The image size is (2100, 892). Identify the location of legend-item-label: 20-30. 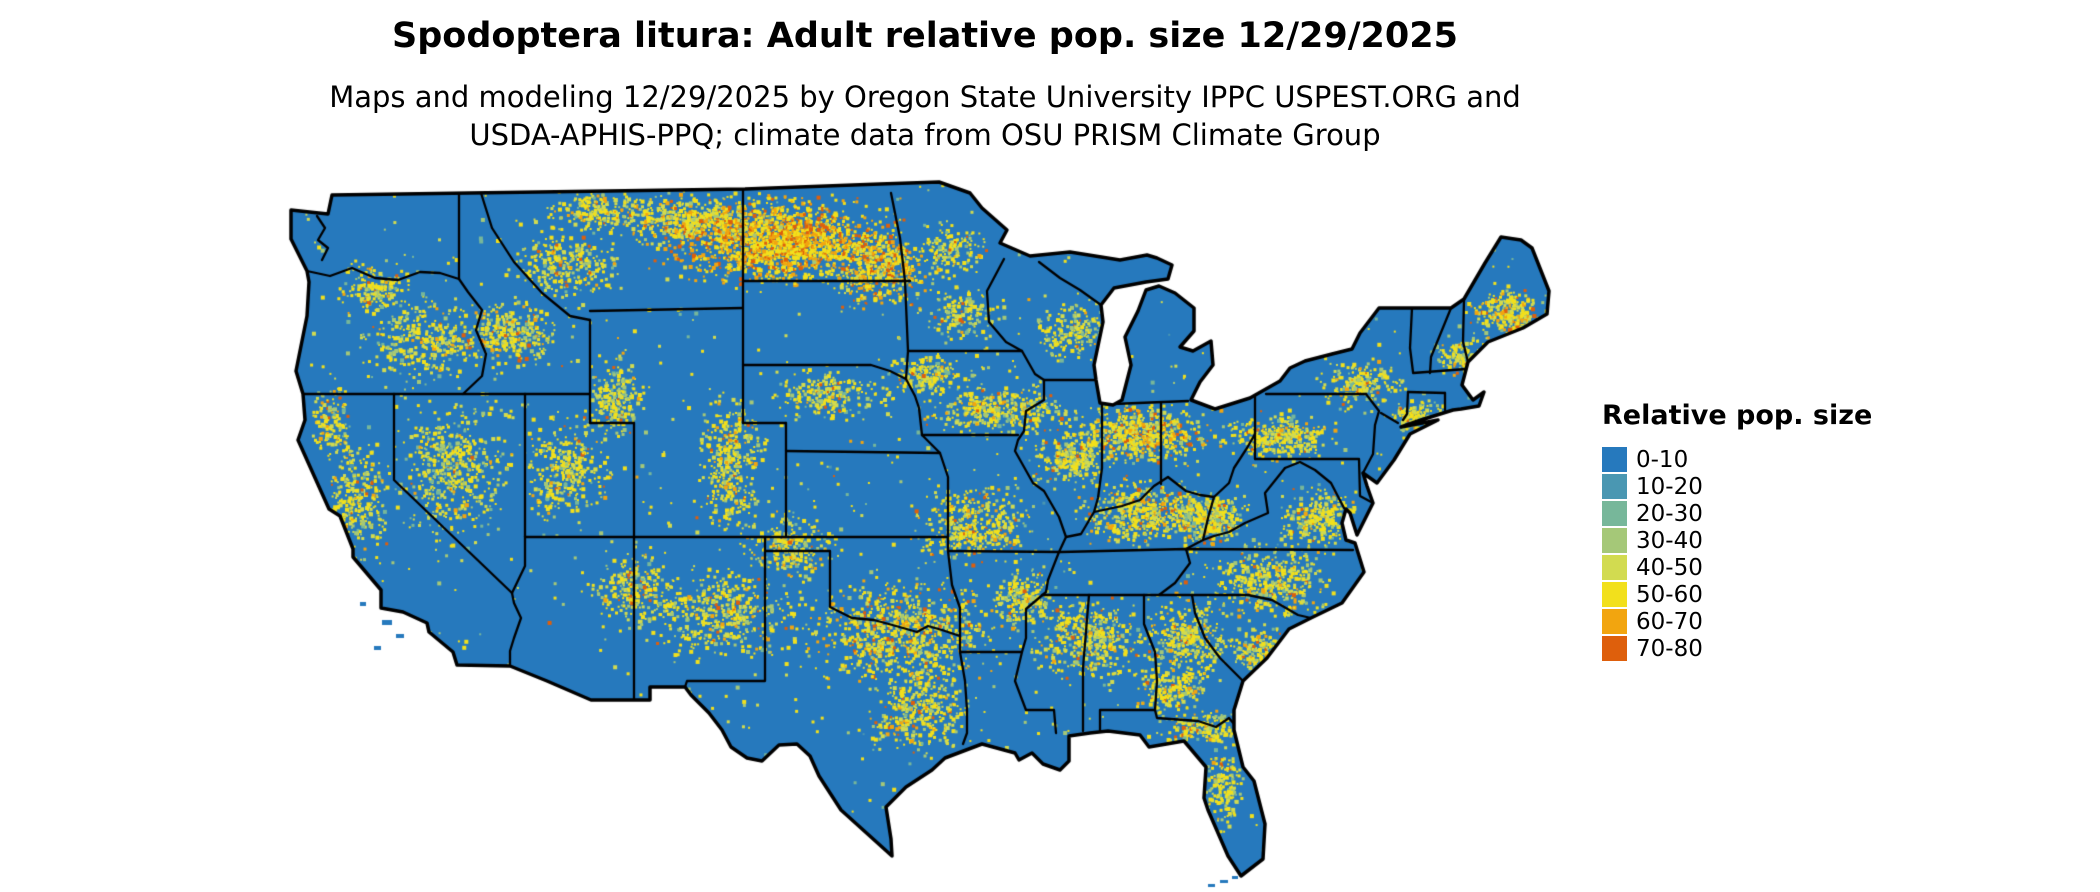
(1669, 513).